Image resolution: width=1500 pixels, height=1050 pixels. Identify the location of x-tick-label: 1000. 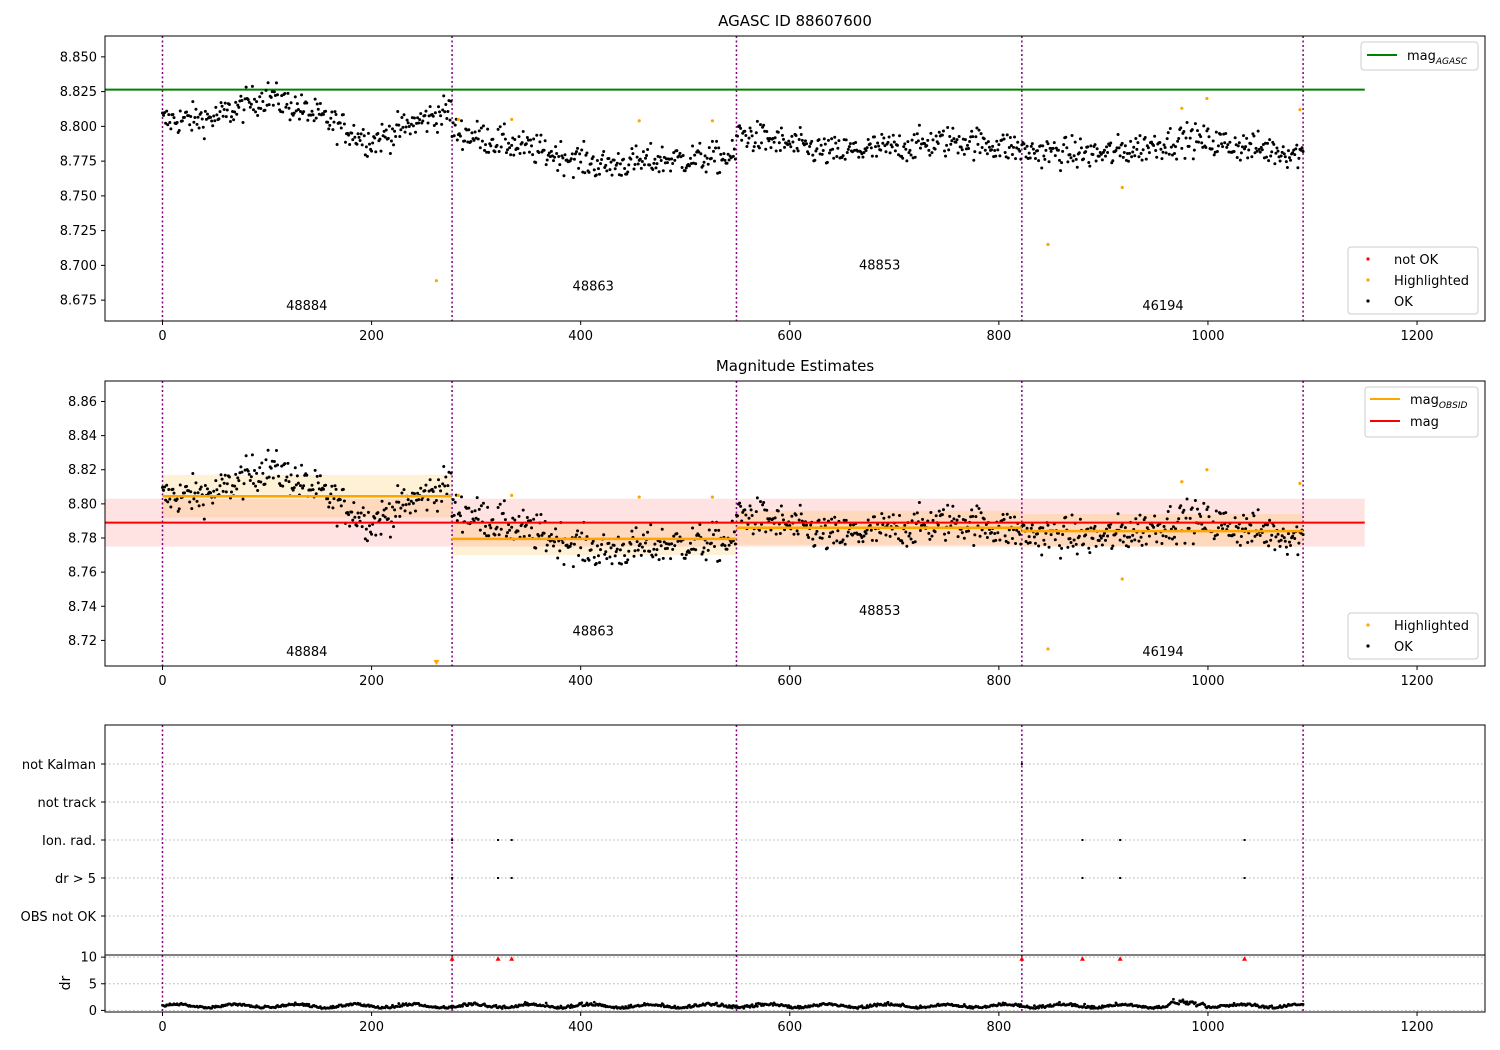
(1207, 1027).